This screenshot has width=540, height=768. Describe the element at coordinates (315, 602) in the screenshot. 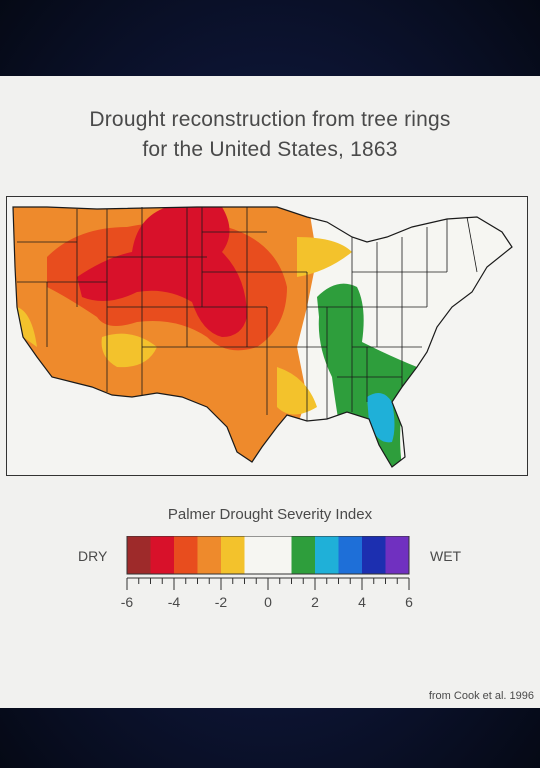

I see `colorbar-tick-label: 2` at that location.